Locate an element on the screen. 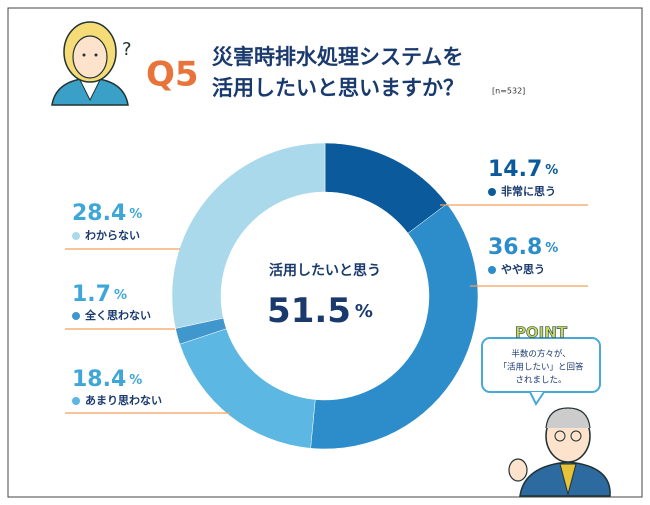  center-value: 51.5% is located at coordinates (320, 311).